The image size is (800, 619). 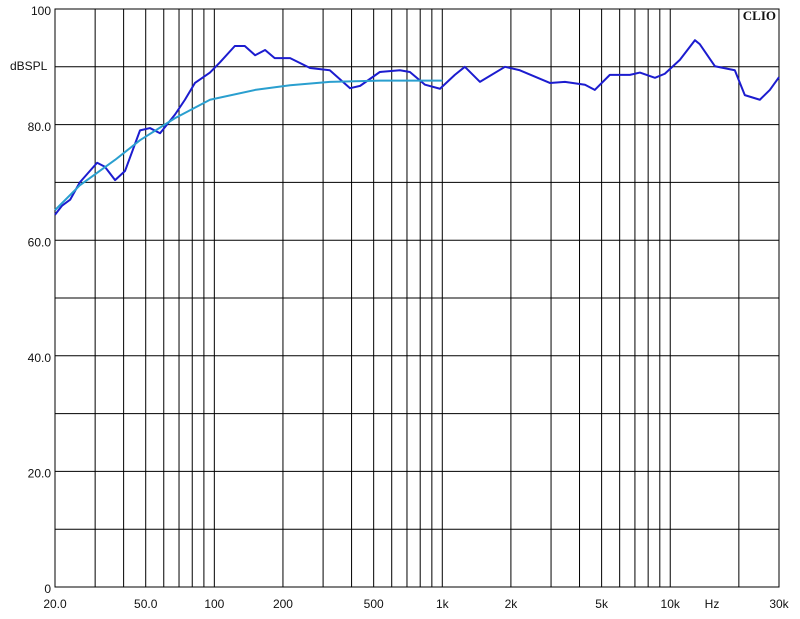 I want to click on y-tick-label: 0, so click(x=47, y=589).